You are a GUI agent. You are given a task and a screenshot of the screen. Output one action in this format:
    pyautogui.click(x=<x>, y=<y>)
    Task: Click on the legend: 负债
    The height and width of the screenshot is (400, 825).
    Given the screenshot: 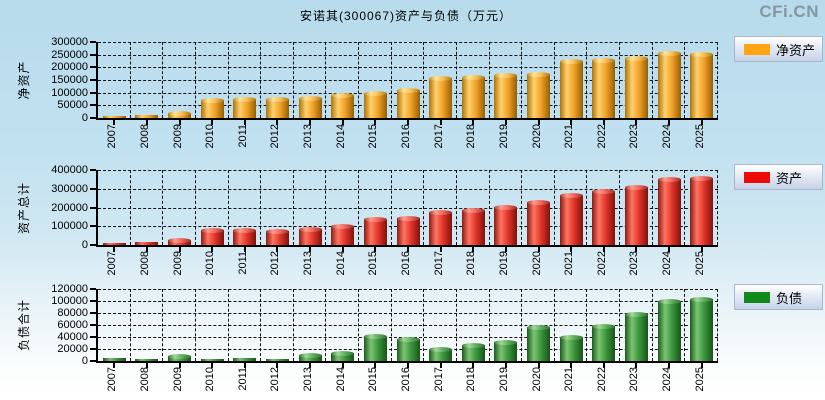 What is the action you would take?
    pyautogui.click(x=778, y=297)
    